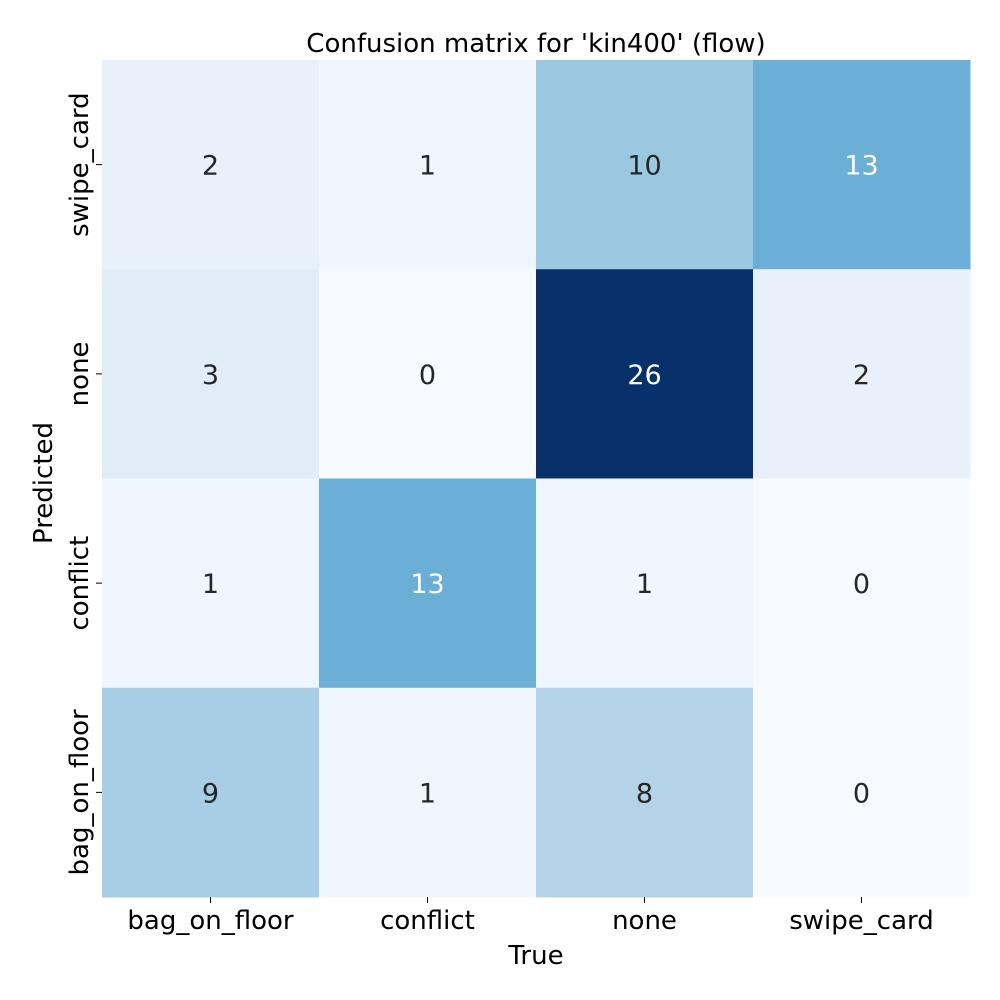  I want to click on y-tick-label-2: conflict, so click(80, 583).